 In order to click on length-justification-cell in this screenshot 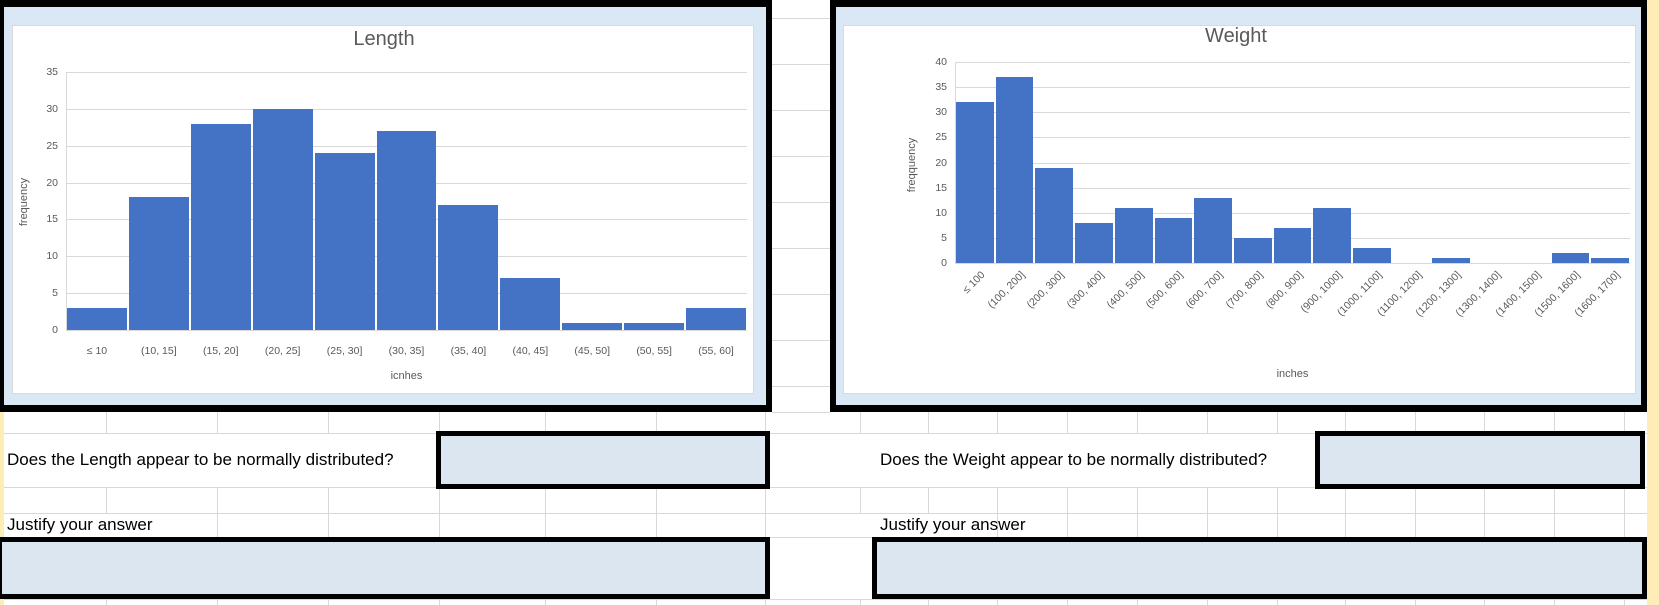, I will do `click(385, 568)`.